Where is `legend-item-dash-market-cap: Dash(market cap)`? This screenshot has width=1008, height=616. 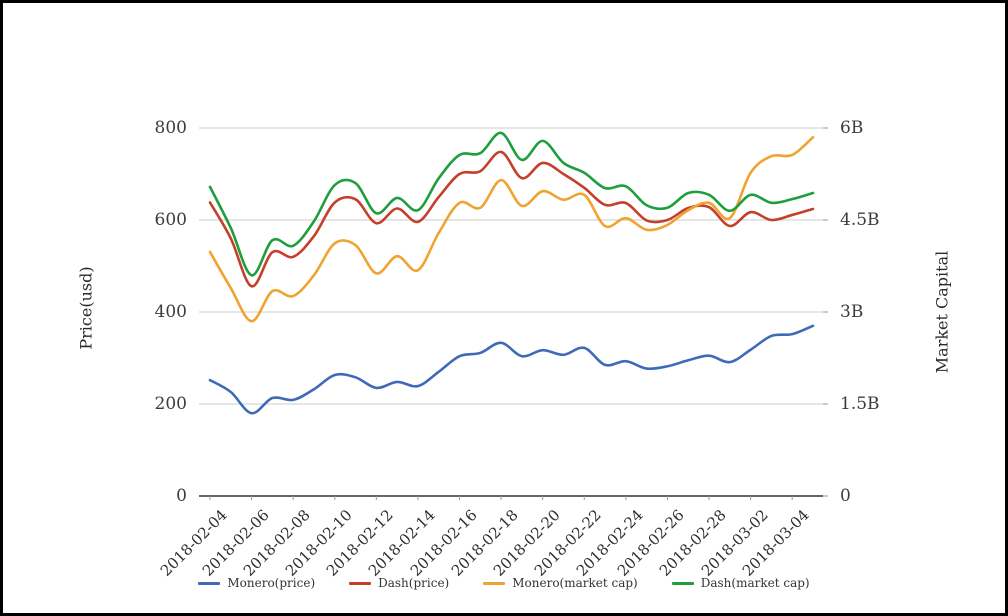 legend-item-dash-market-cap: Dash(market cap) is located at coordinates (740, 583).